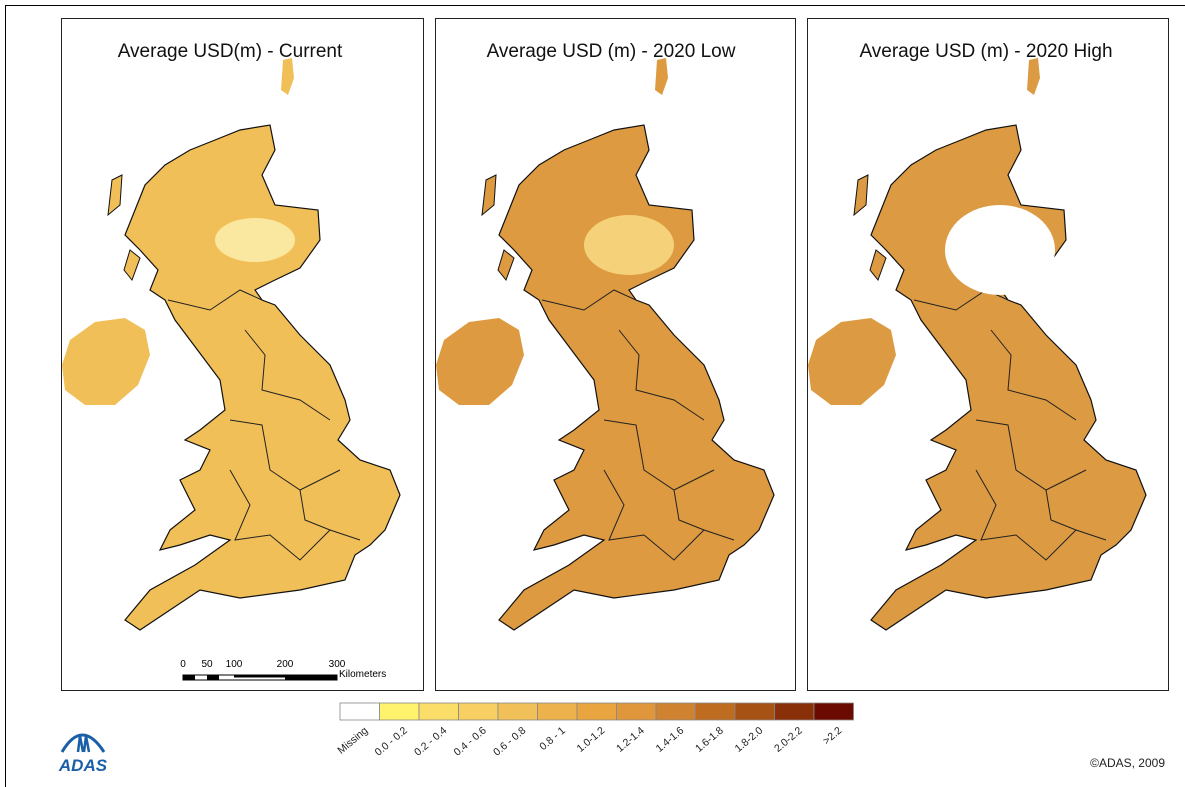  I want to click on legend-label: 1.2-1.4, so click(630, 740).